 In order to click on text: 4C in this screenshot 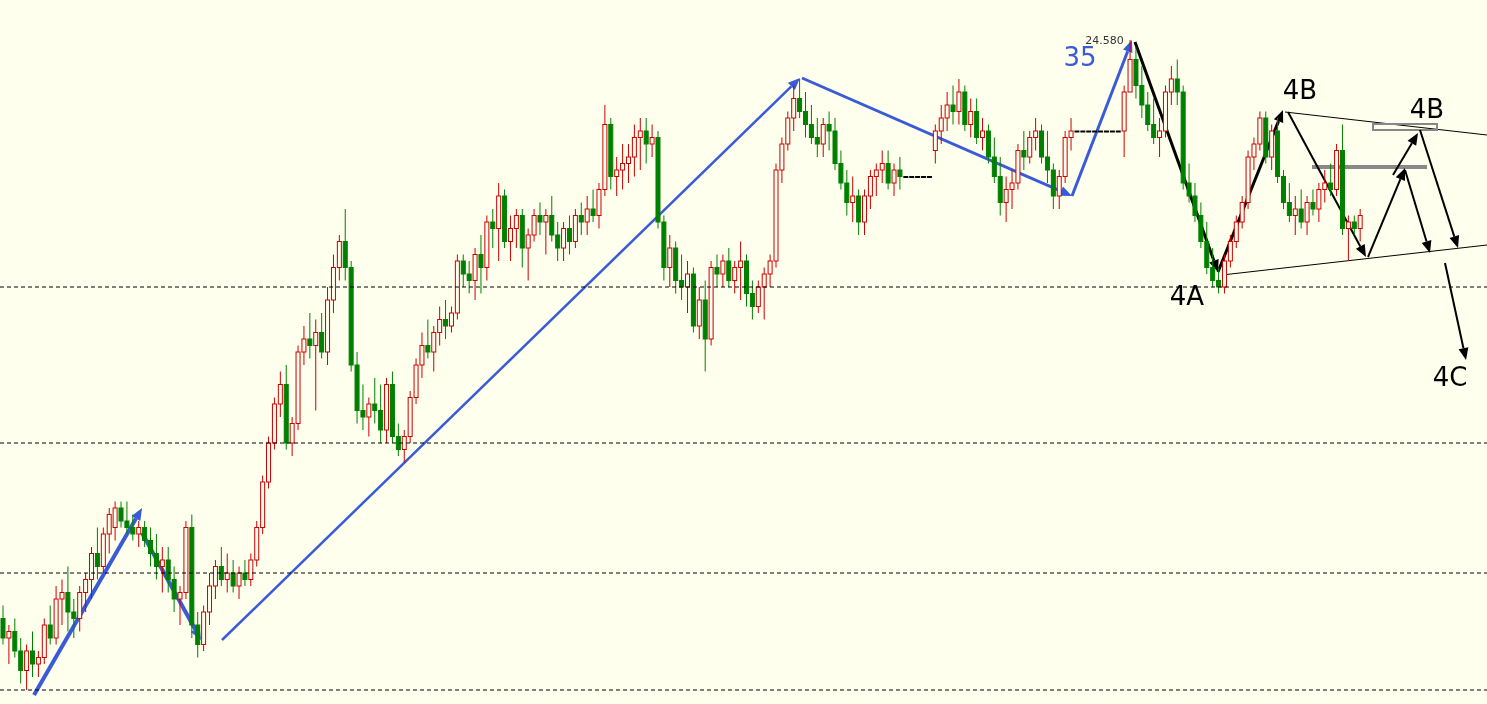, I will do `click(1450, 377)`.